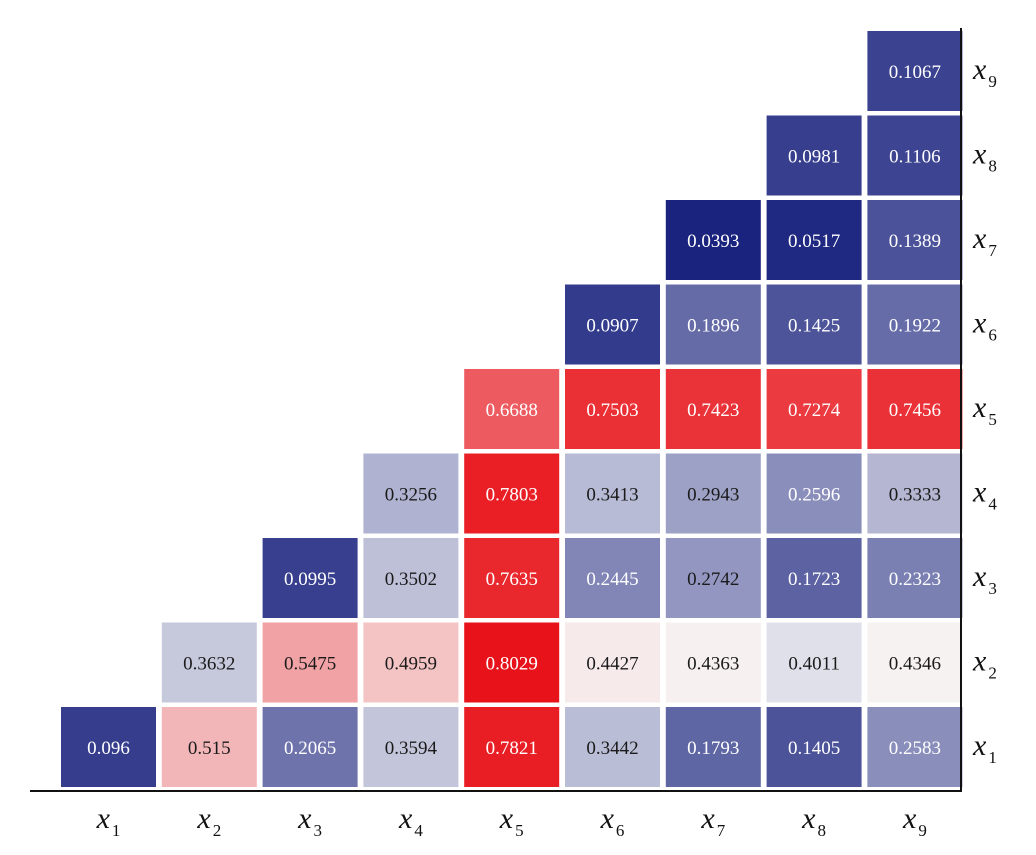 The image size is (1036, 855). Describe the element at coordinates (209, 662) in the screenshot. I see `heatmap-cell: 0.3632` at that location.